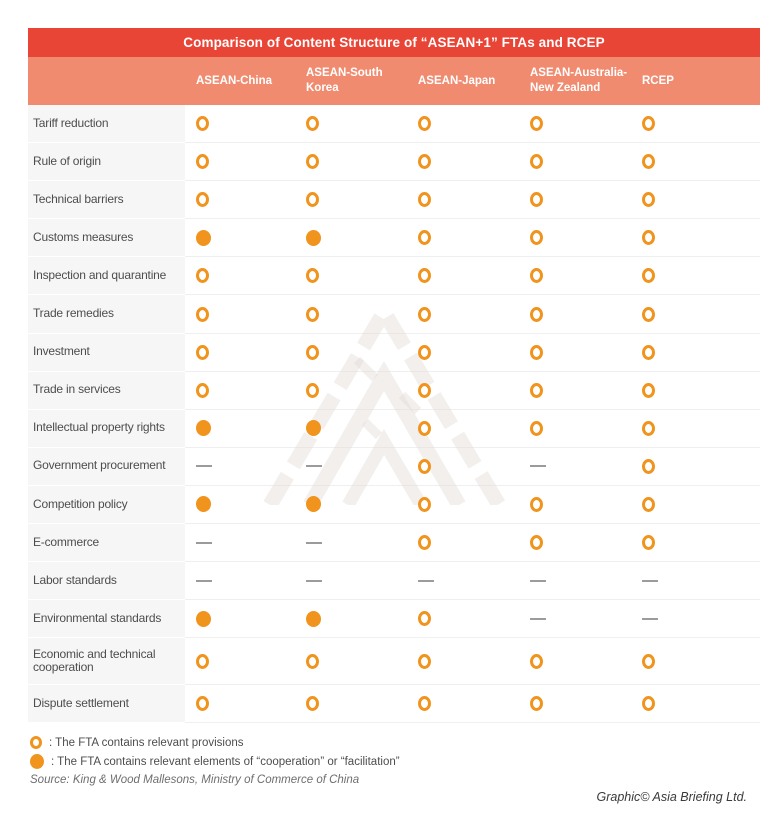  What do you see at coordinates (106, 581) in the screenshot?
I see `row-label: Labor standards` at bounding box center [106, 581].